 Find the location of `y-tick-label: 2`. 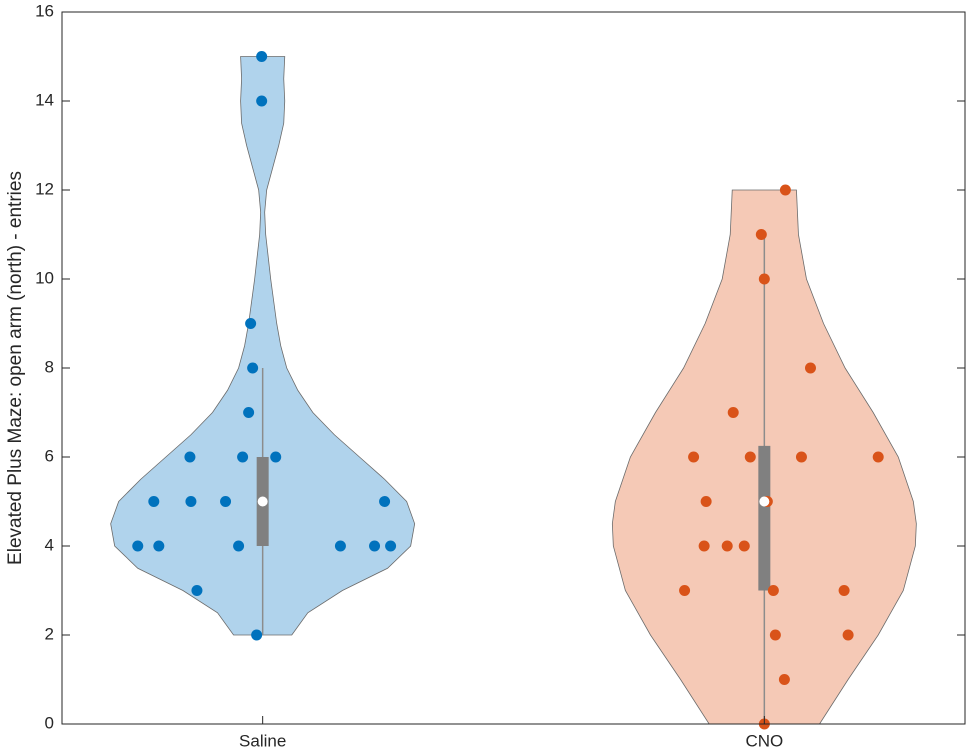

y-tick-label: 2 is located at coordinates (49, 633).